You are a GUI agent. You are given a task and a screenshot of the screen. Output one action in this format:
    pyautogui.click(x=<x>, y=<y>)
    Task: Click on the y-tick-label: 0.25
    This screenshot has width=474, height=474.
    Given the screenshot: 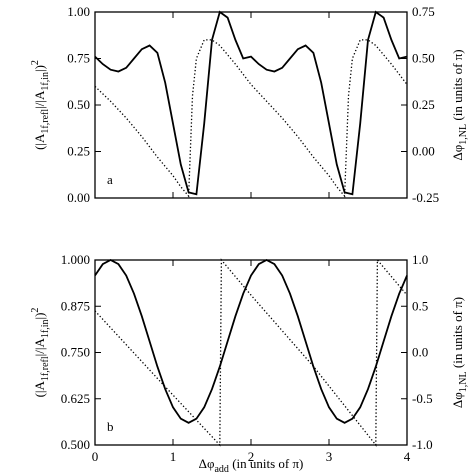 What is the action you would take?
    pyautogui.click(x=78, y=151)
    